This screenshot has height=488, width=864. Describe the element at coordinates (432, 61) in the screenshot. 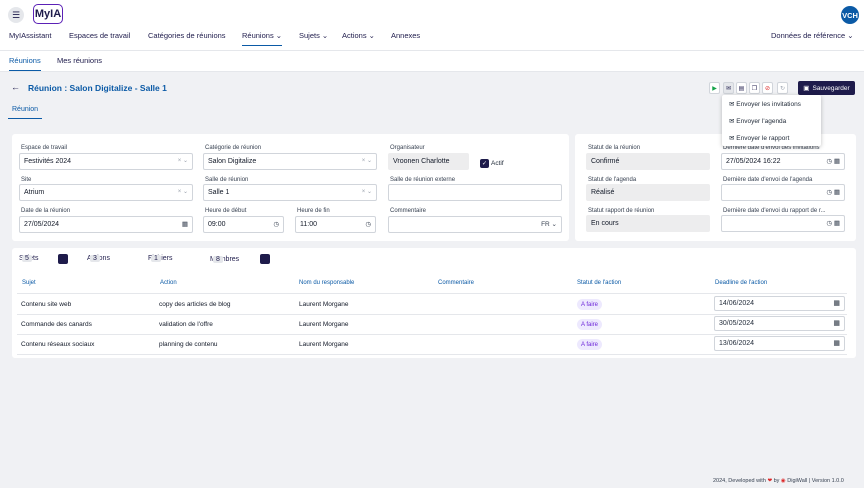

I see `sub-nav: Réunions Mes réunions` at that location.